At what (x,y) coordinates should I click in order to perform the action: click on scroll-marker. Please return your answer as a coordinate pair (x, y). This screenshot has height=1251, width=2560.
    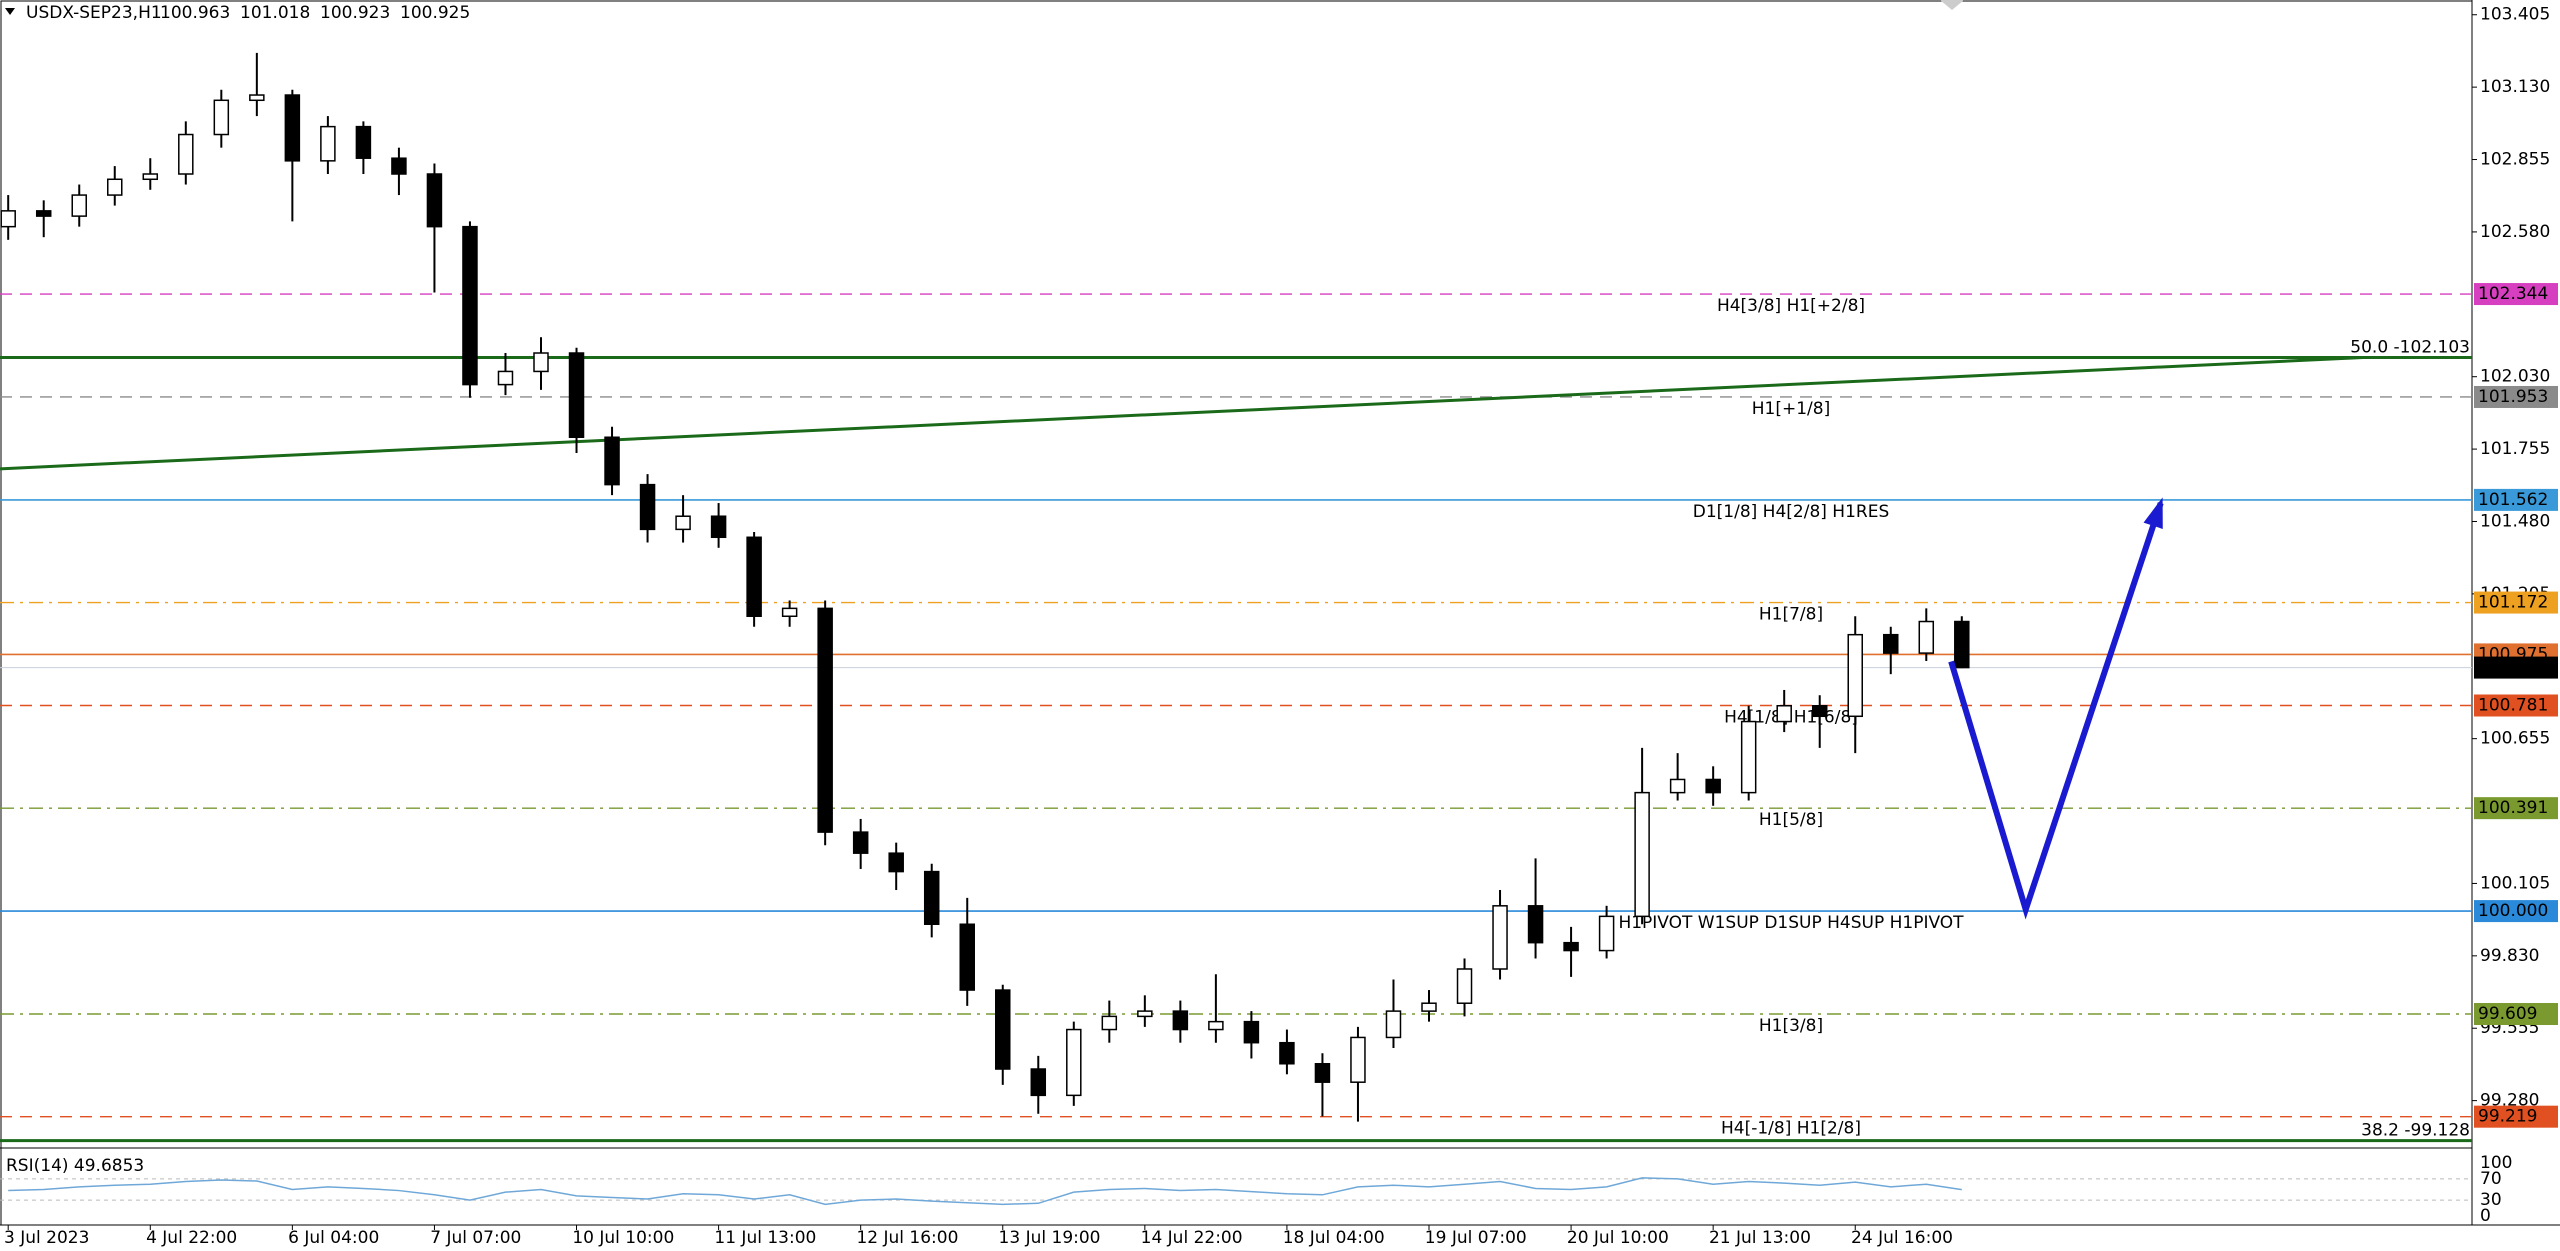
    Looking at the image, I should click on (1952, 5).